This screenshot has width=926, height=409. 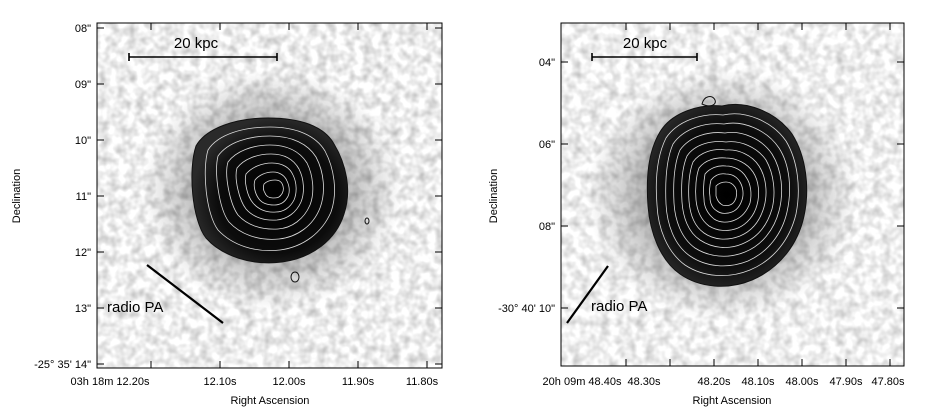 I want to click on left-ytick: -25° 35' 14", so click(x=62, y=365).